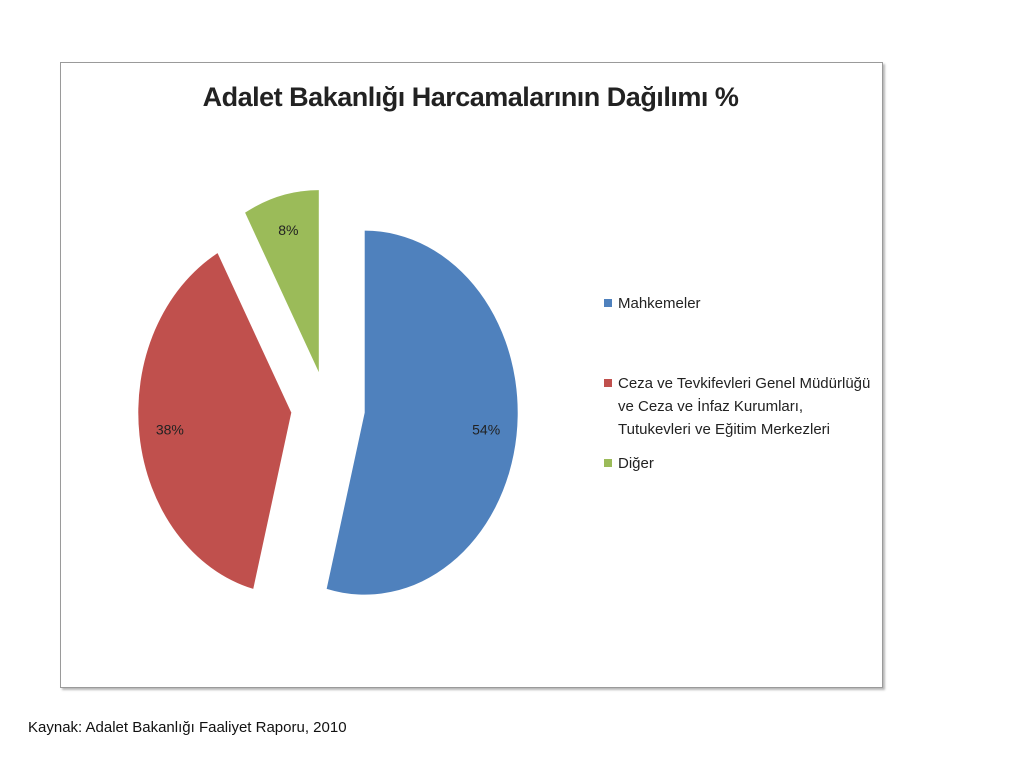 The image size is (1024, 768). I want to click on data-label: 8%, so click(288, 230).